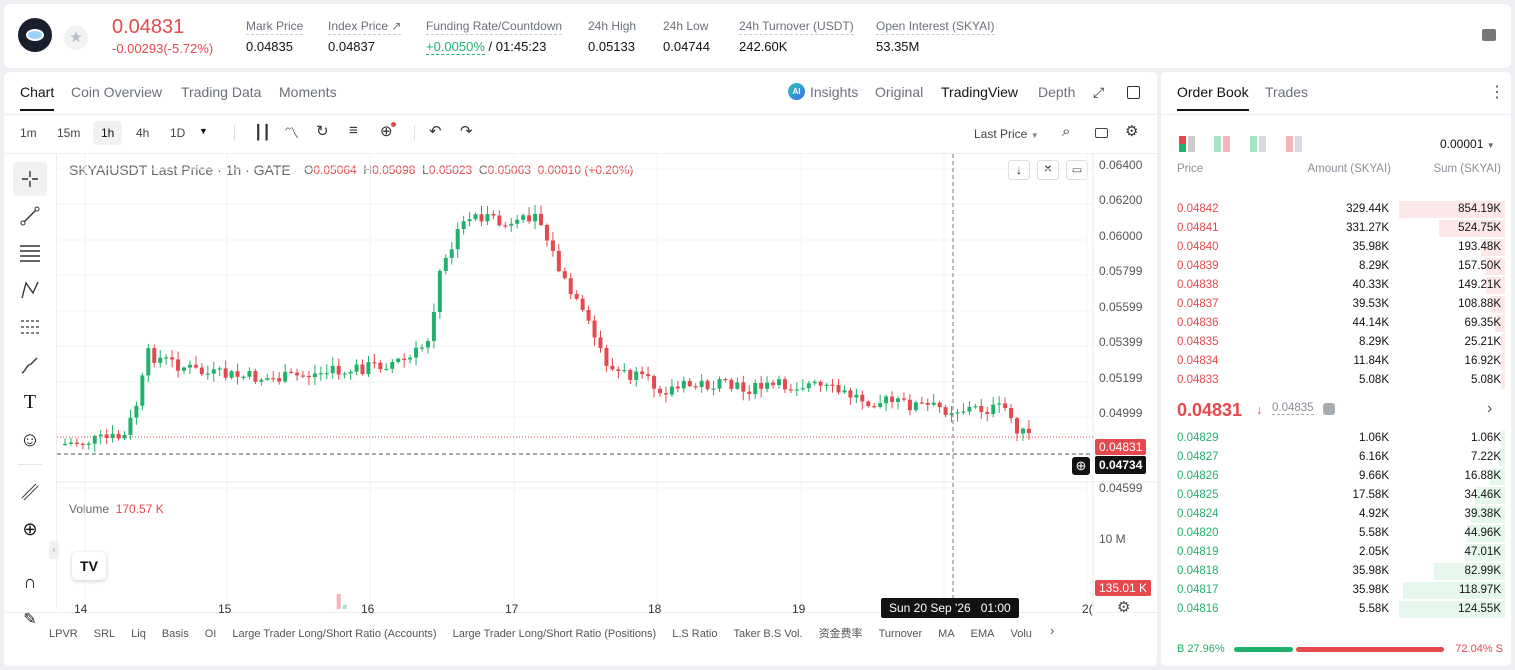 This screenshot has width=1515, height=670. What do you see at coordinates (1336, 209) in the screenshot?
I see `ask-row: 0.04842 329.44K 854.19K` at bounding box center [1336, 209].